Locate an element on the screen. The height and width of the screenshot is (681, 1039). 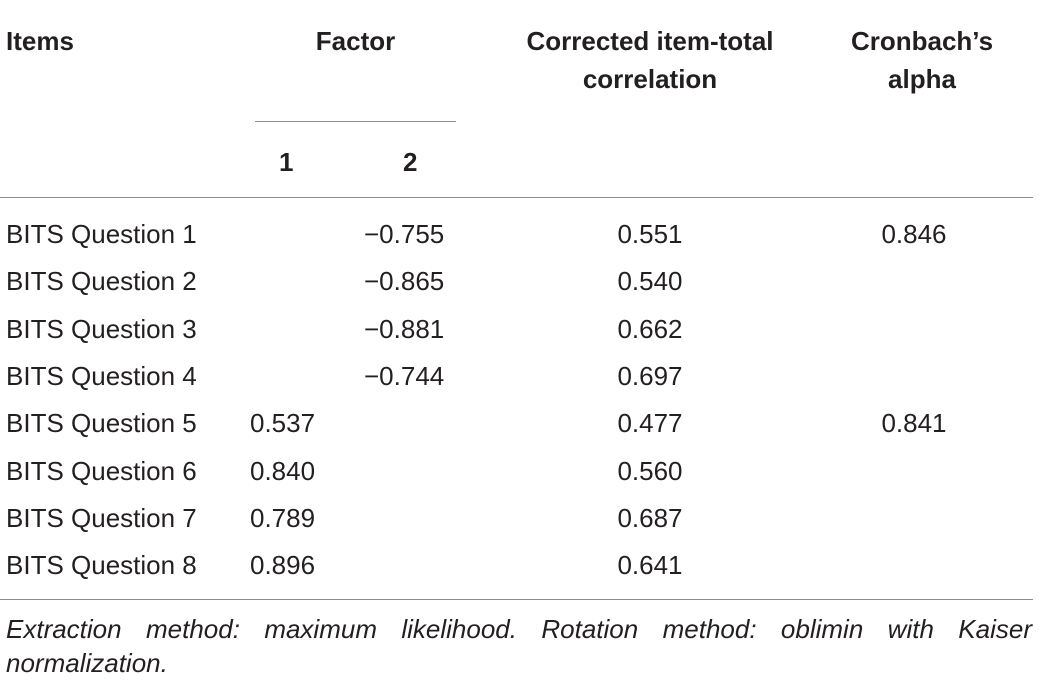
cell-item: BITS Question 6 is located at coordinates (101, 471).